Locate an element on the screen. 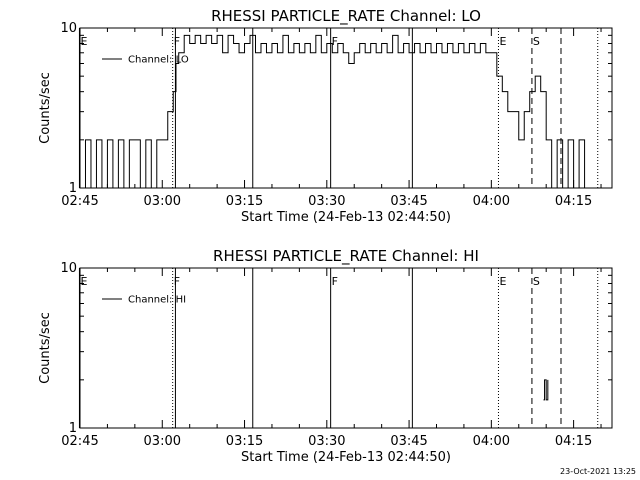  chart-title: RHESSI PARTICLE_RATE Channel: LO is located at coordinates (346, 16).